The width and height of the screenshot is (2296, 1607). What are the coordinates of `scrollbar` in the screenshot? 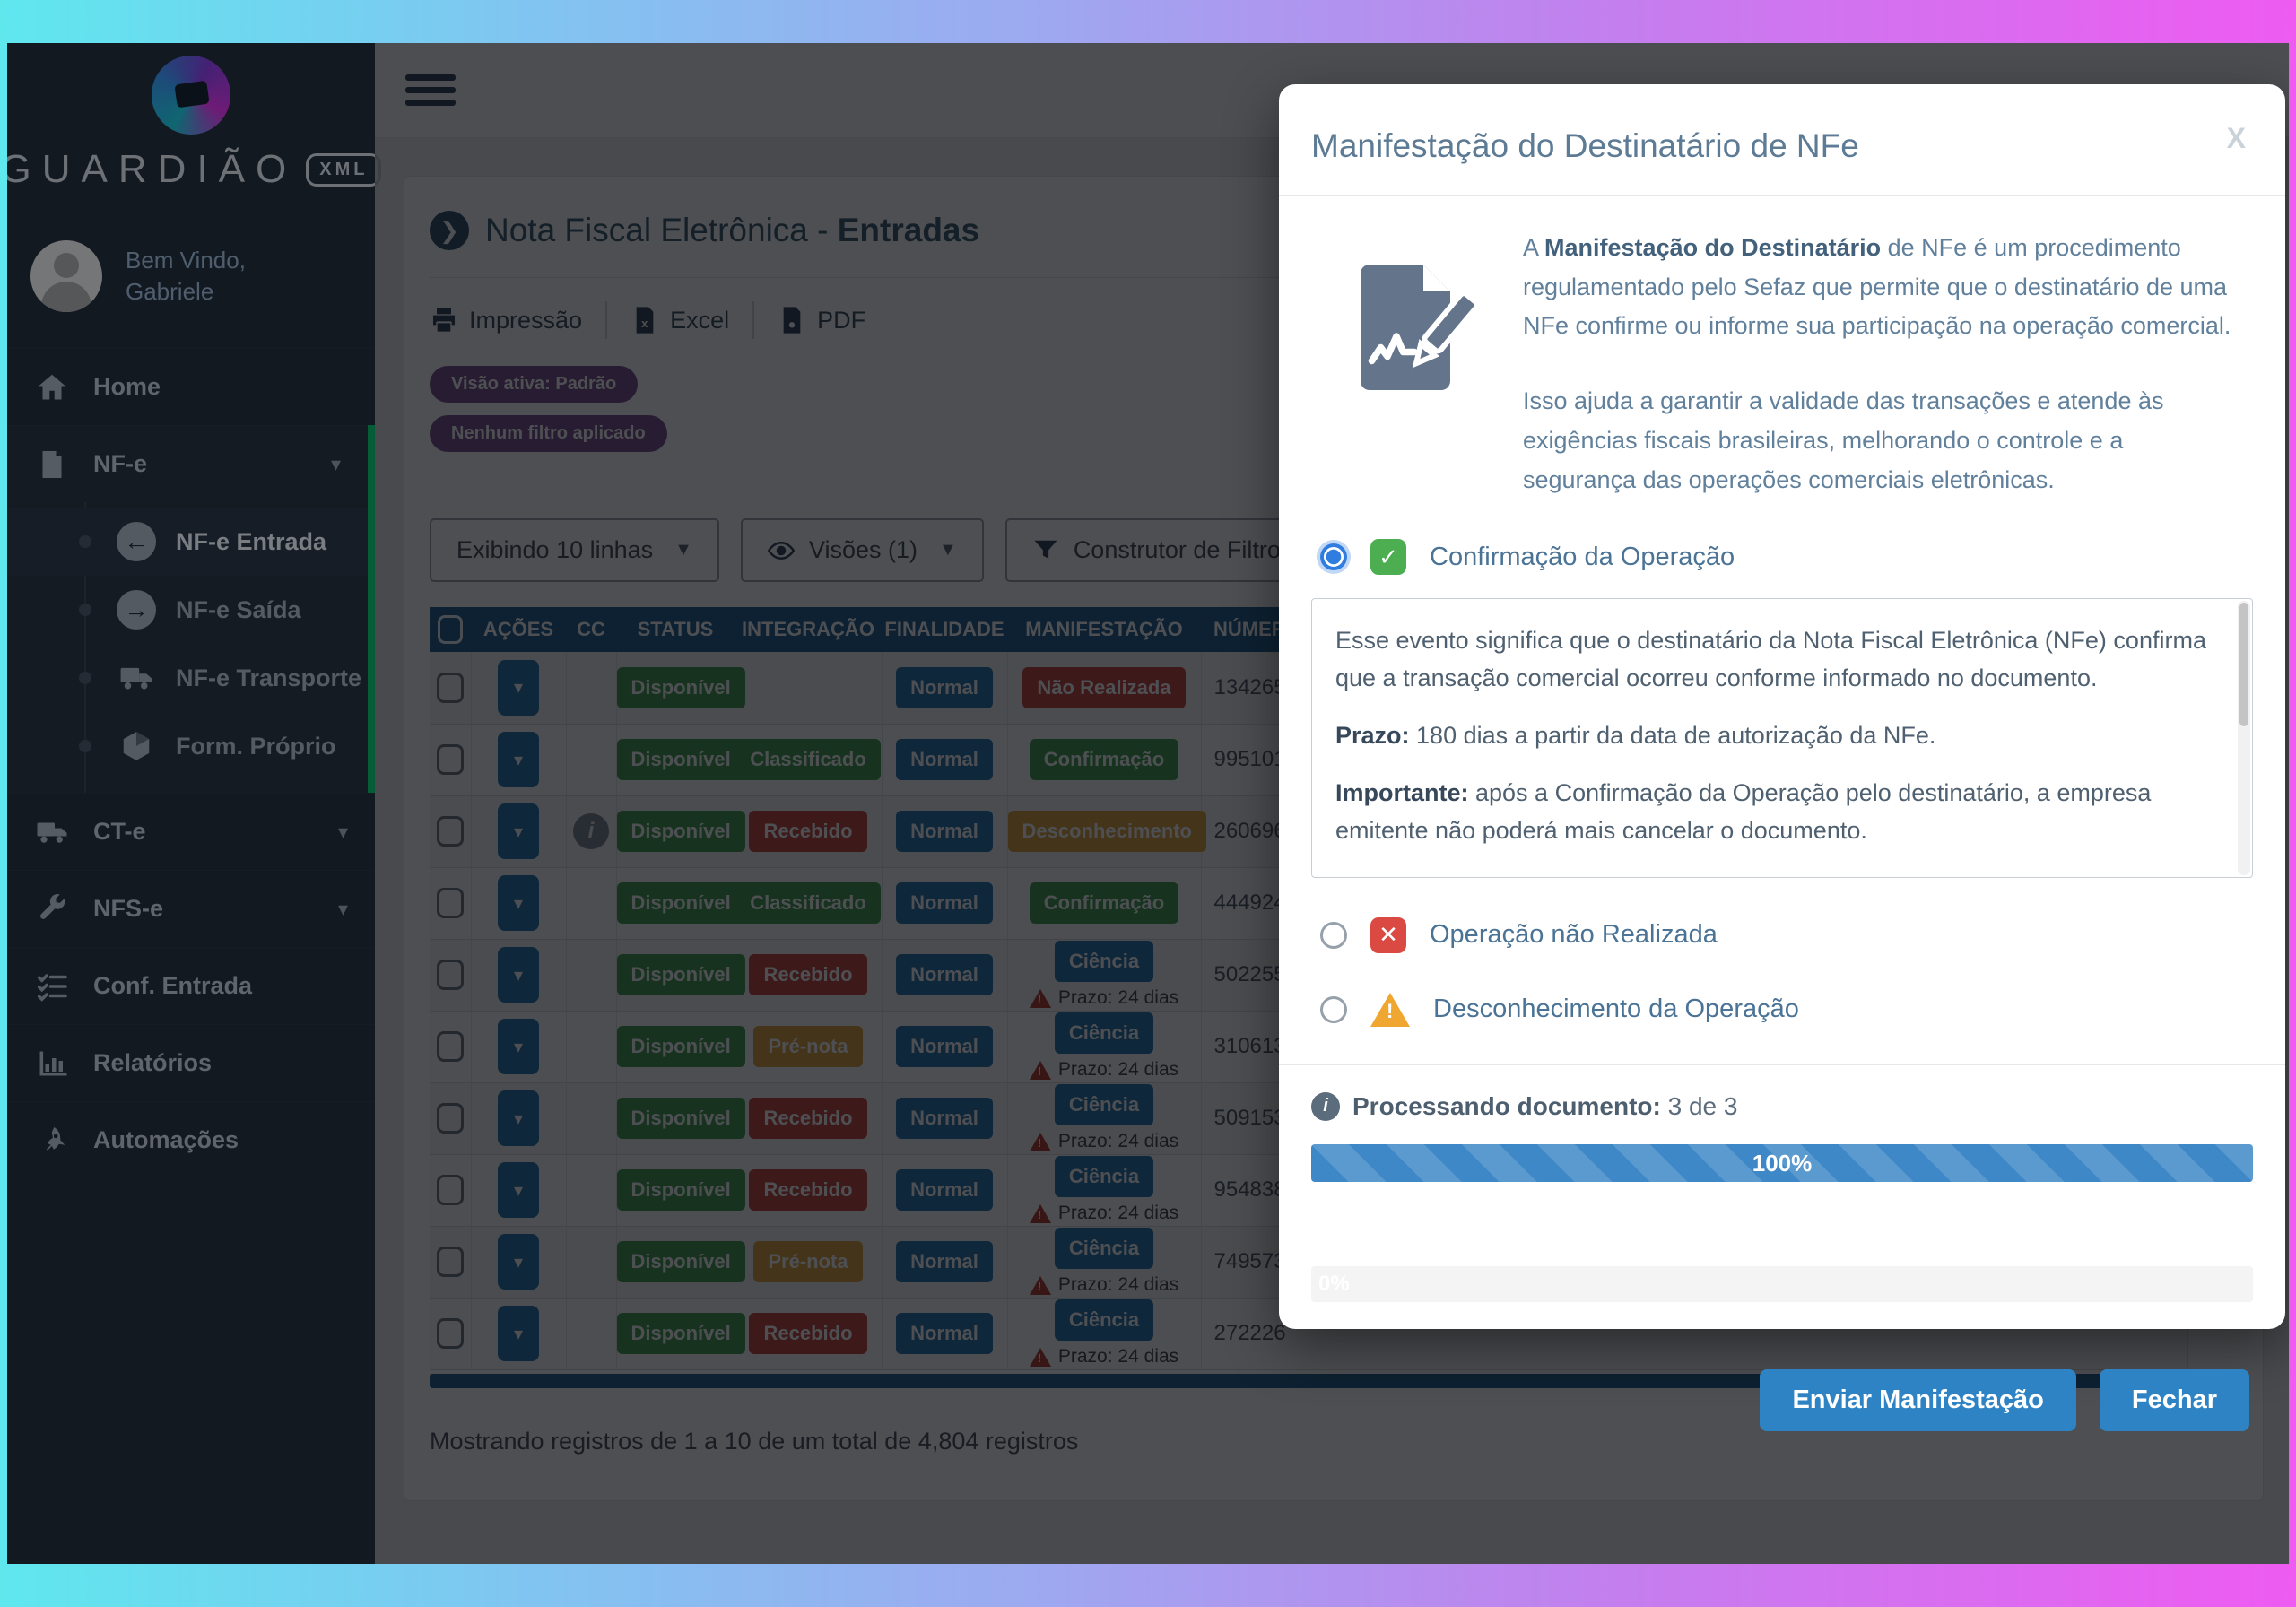 It's located at (2244, 738).